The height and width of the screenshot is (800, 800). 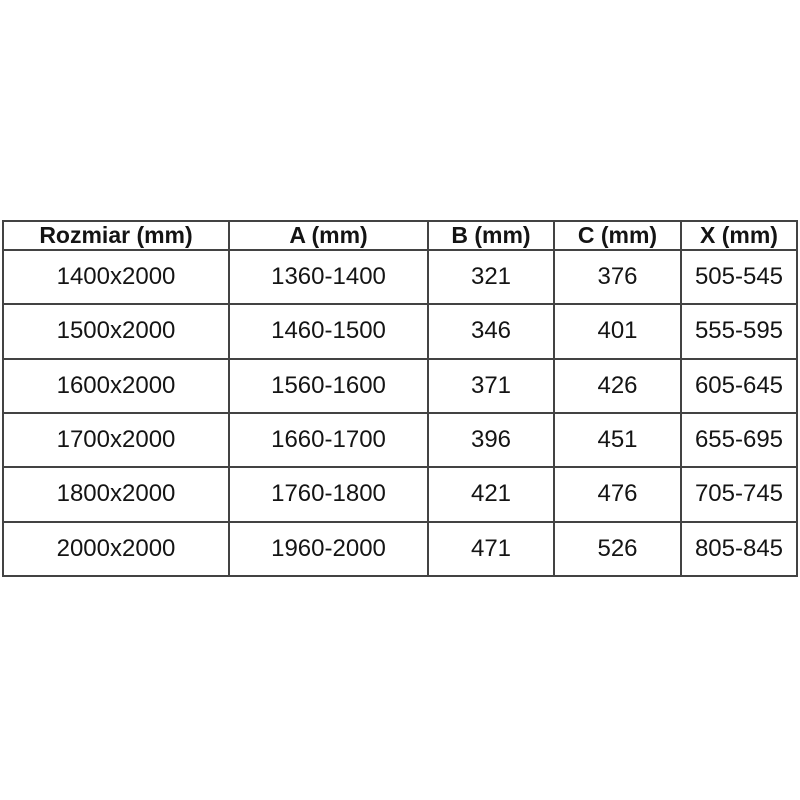 What do you see at coordinates (617, 331) in the screenshot?
I see `cell-c: 401` at bounding box center [617, 331].